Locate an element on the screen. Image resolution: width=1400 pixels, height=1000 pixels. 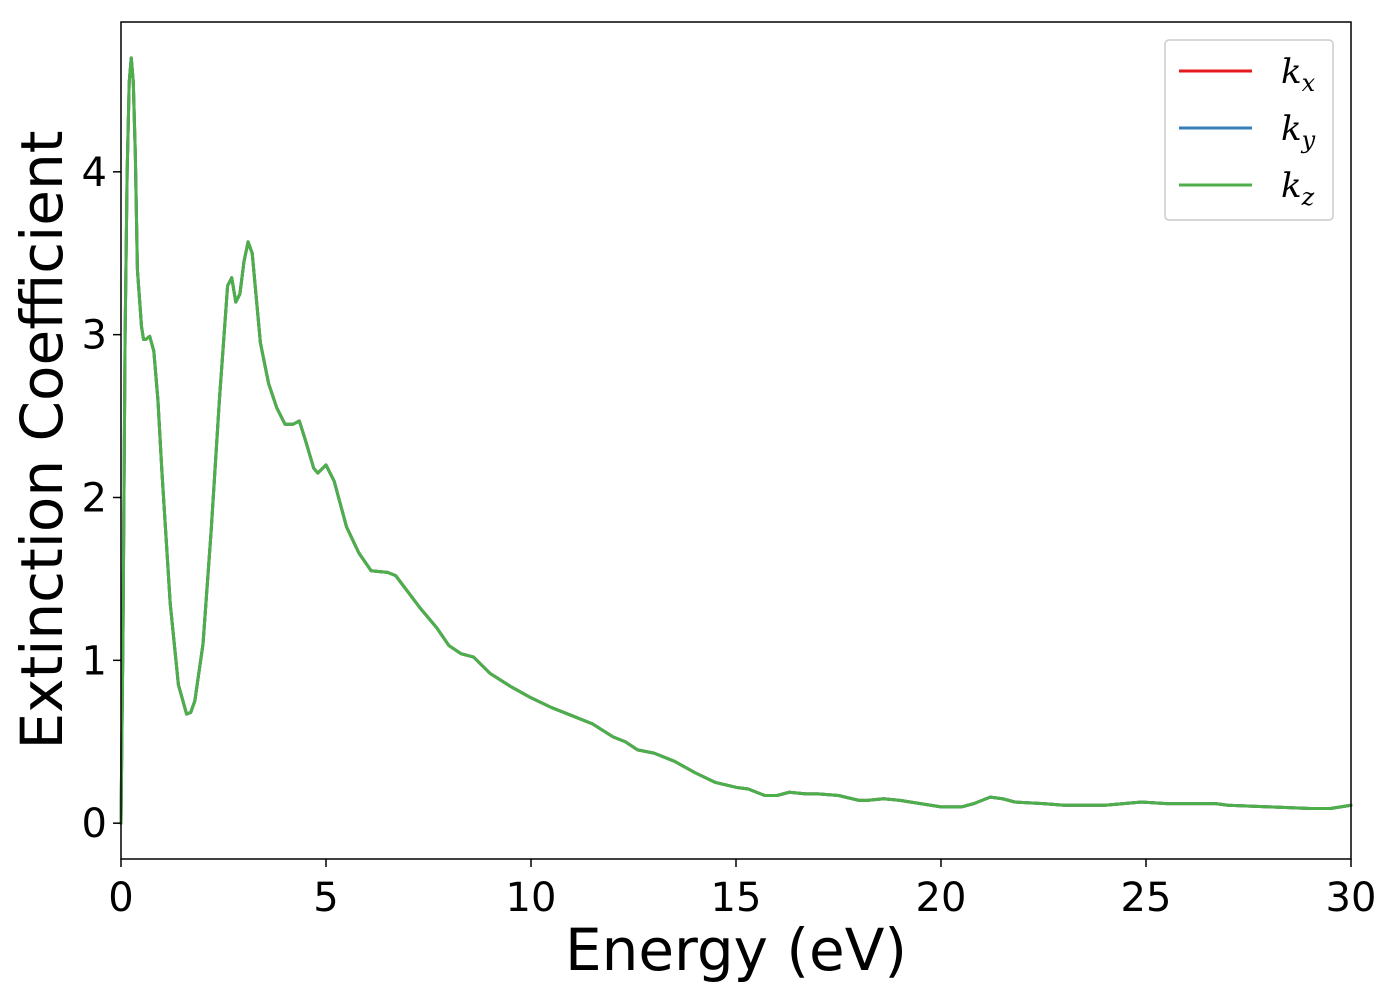
y-tick-label: 1 is located at coordinates (94, 661).